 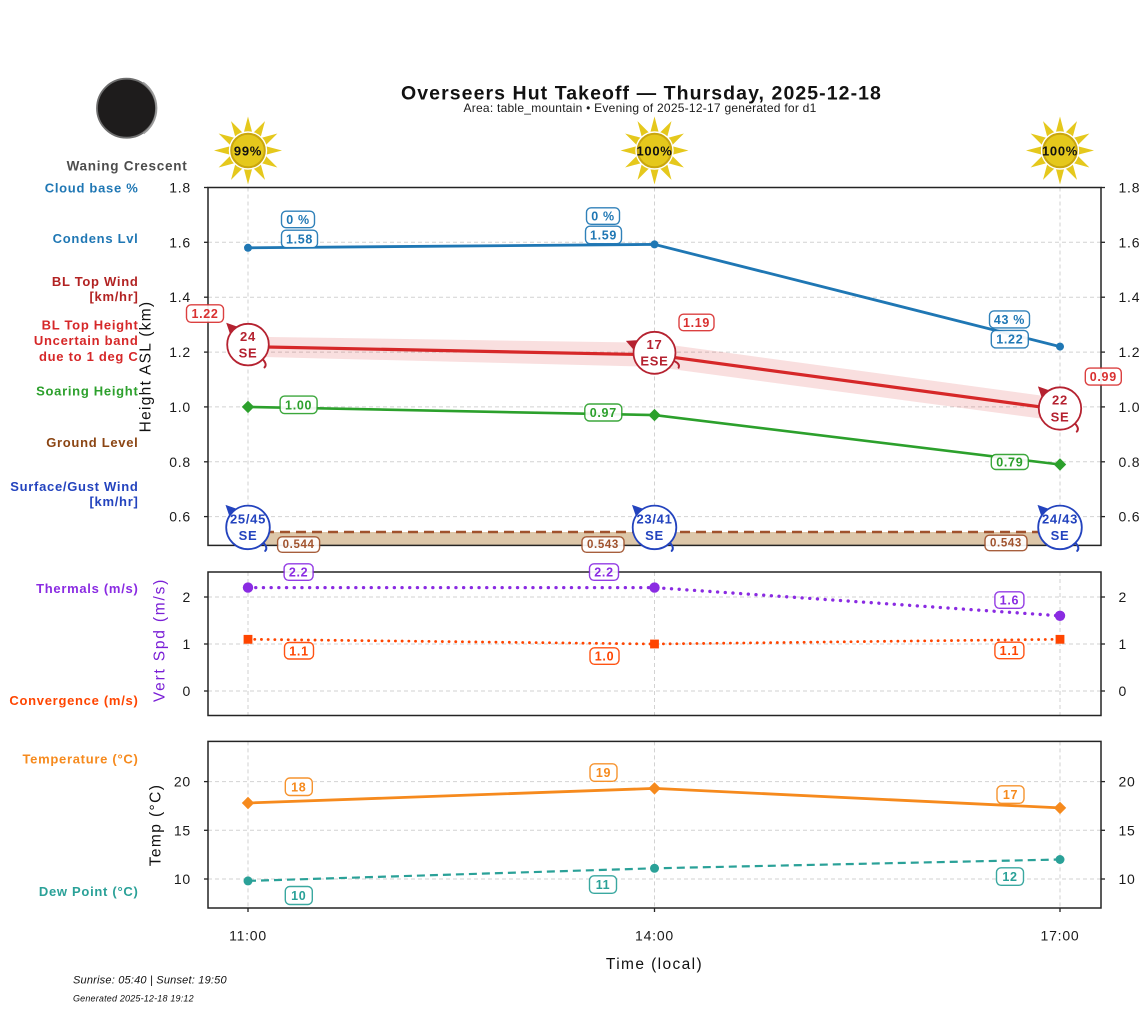 I want to click on svg-text: Cloud base %, so click(x=92, y=187).